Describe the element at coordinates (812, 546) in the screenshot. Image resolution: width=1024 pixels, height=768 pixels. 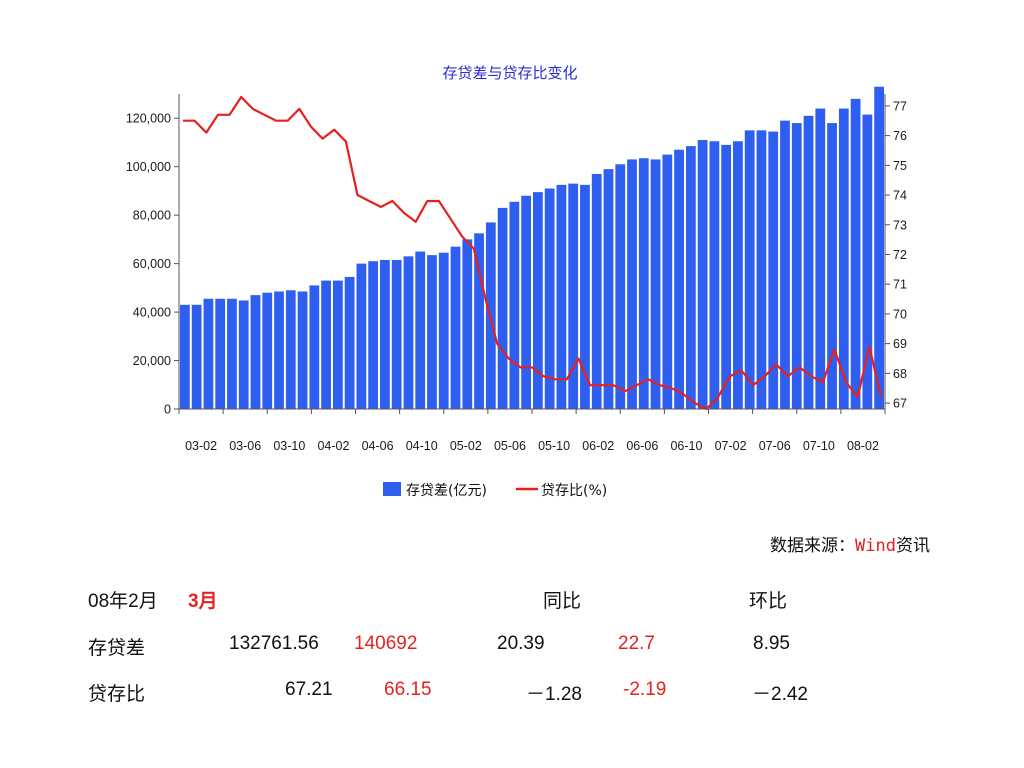
I see `source-label: 数据来源：` at that location.